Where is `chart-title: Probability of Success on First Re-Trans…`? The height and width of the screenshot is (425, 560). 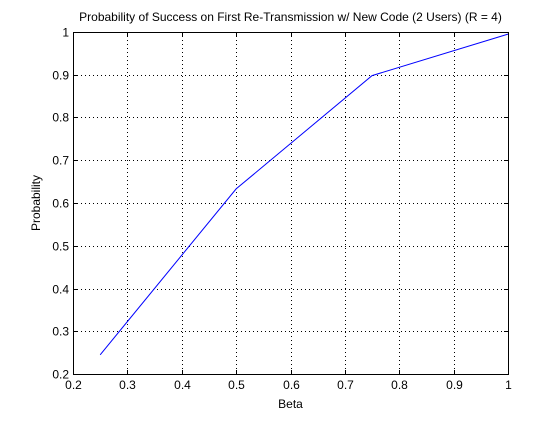 chart-title: Probability of Success on First Re-Trans… is located at coordinates (290, 17).